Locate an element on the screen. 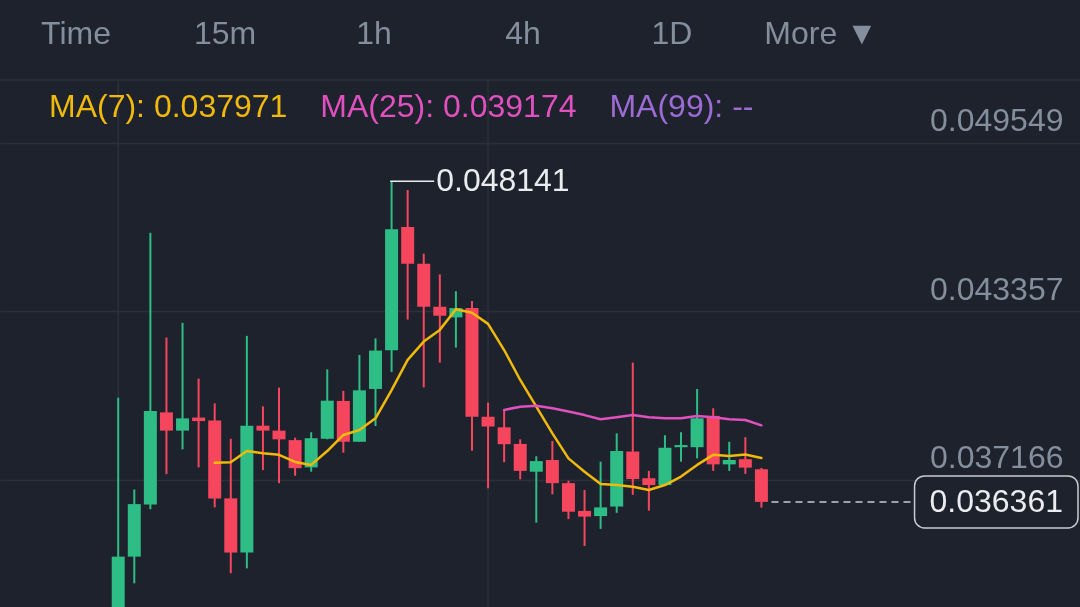 This screenshot has width=1080, height=607. text: MA(7): 0.037971 is located at coordinates (168, 106).